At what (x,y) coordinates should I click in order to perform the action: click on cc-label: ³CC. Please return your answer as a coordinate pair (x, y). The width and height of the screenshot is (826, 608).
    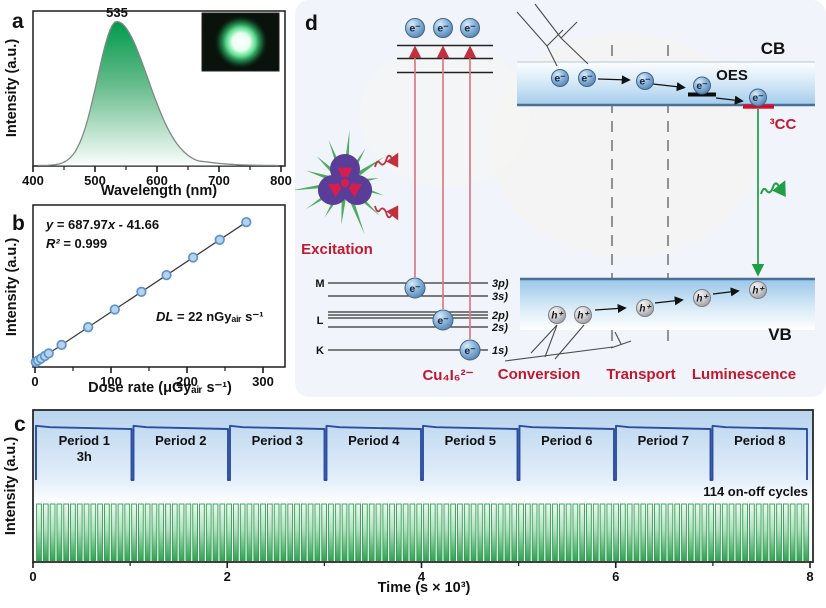
    Looking at the image, I should click on (783, 124).